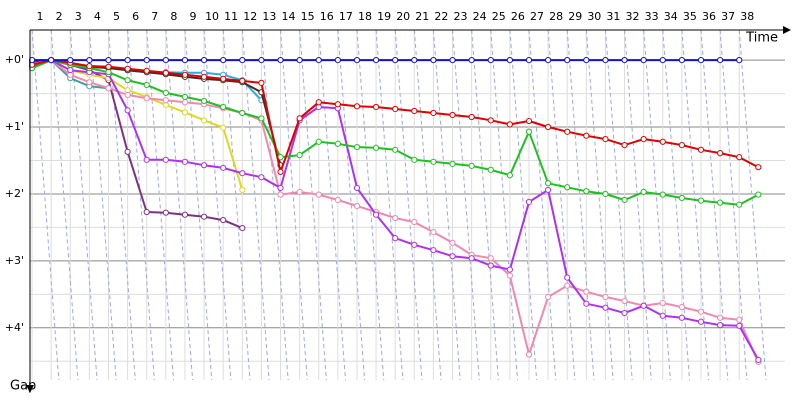  I want to click on x-tick-label: 33, so click(652, 16).